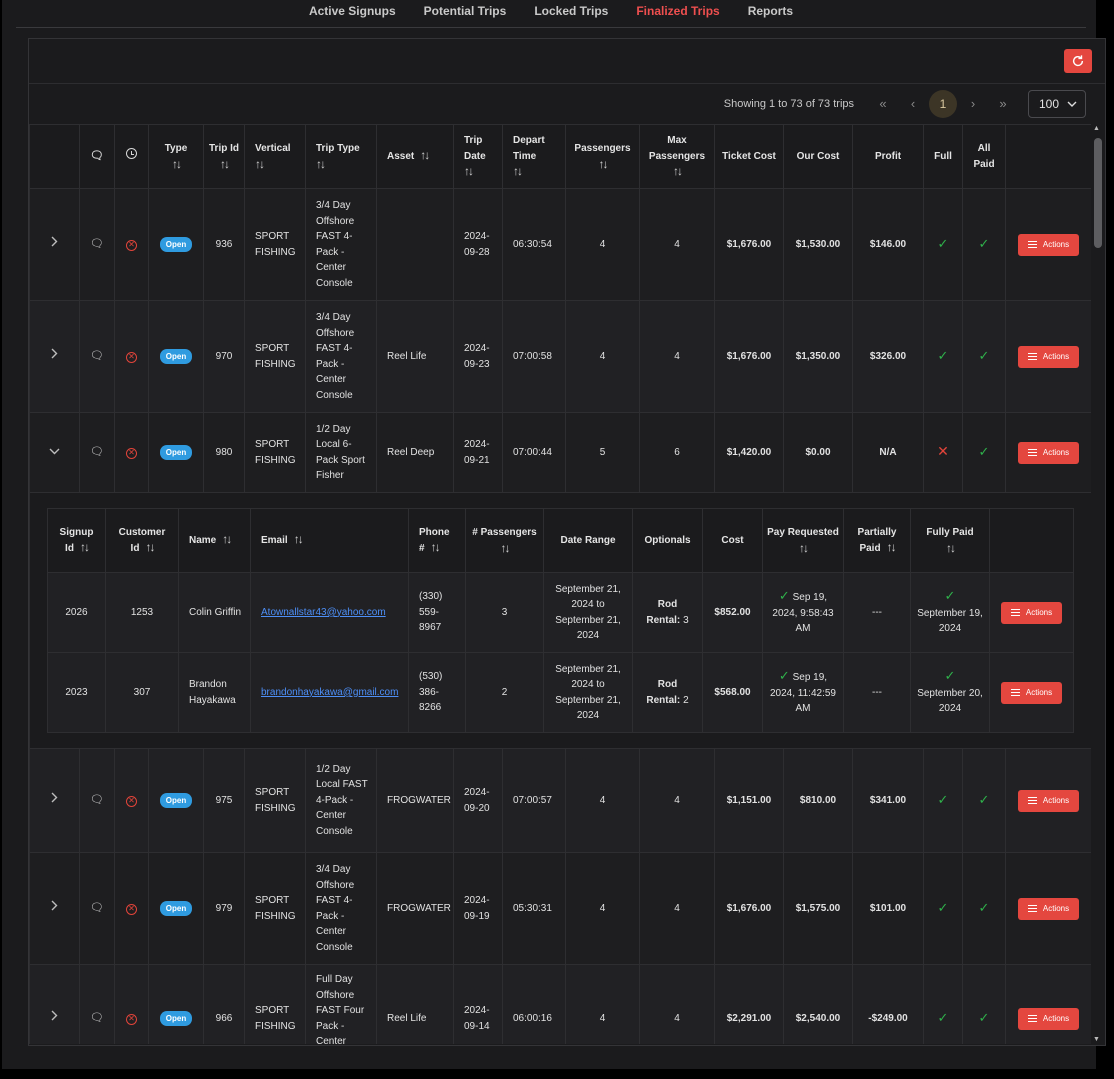 This screenshot has width=1114, height=1079. I want to click on col-email: Email ↑↓, so click(329, 540).